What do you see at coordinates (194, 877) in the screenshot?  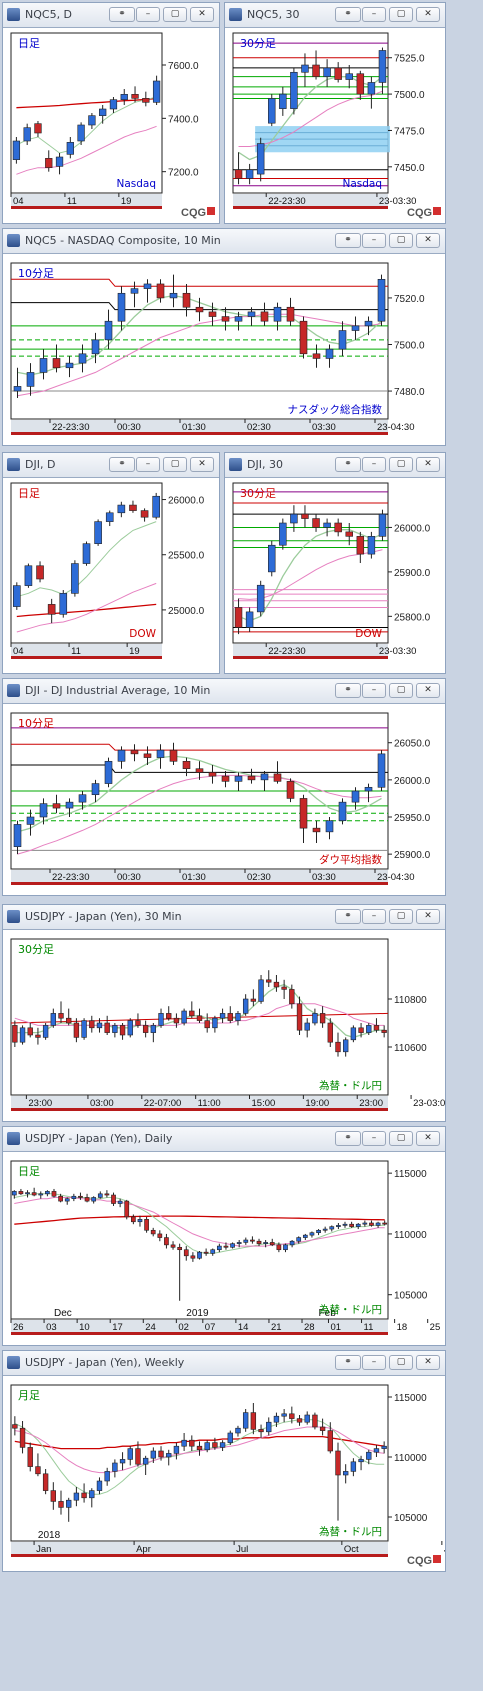 I see `x-tick-label: 01:30` at bounding box center [194, 877].